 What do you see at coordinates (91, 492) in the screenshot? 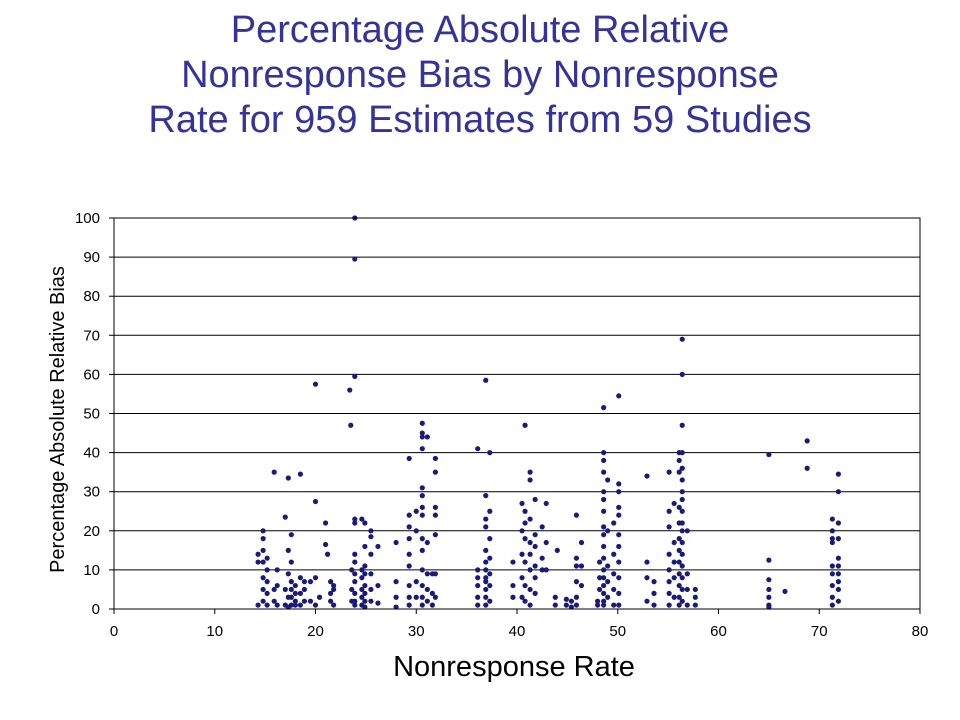
I see `y-tick-label-30: 30` at bounding box center [91, 492].